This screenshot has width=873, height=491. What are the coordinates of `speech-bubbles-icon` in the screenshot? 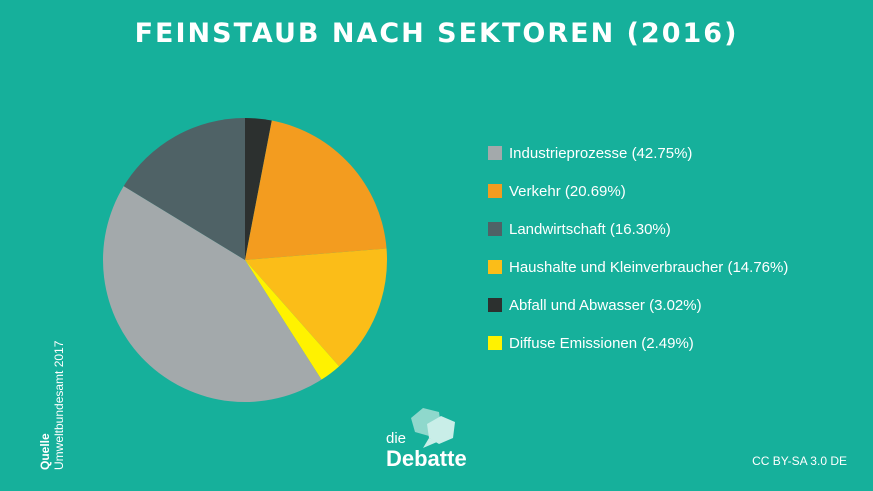 It's located at (433, 428).